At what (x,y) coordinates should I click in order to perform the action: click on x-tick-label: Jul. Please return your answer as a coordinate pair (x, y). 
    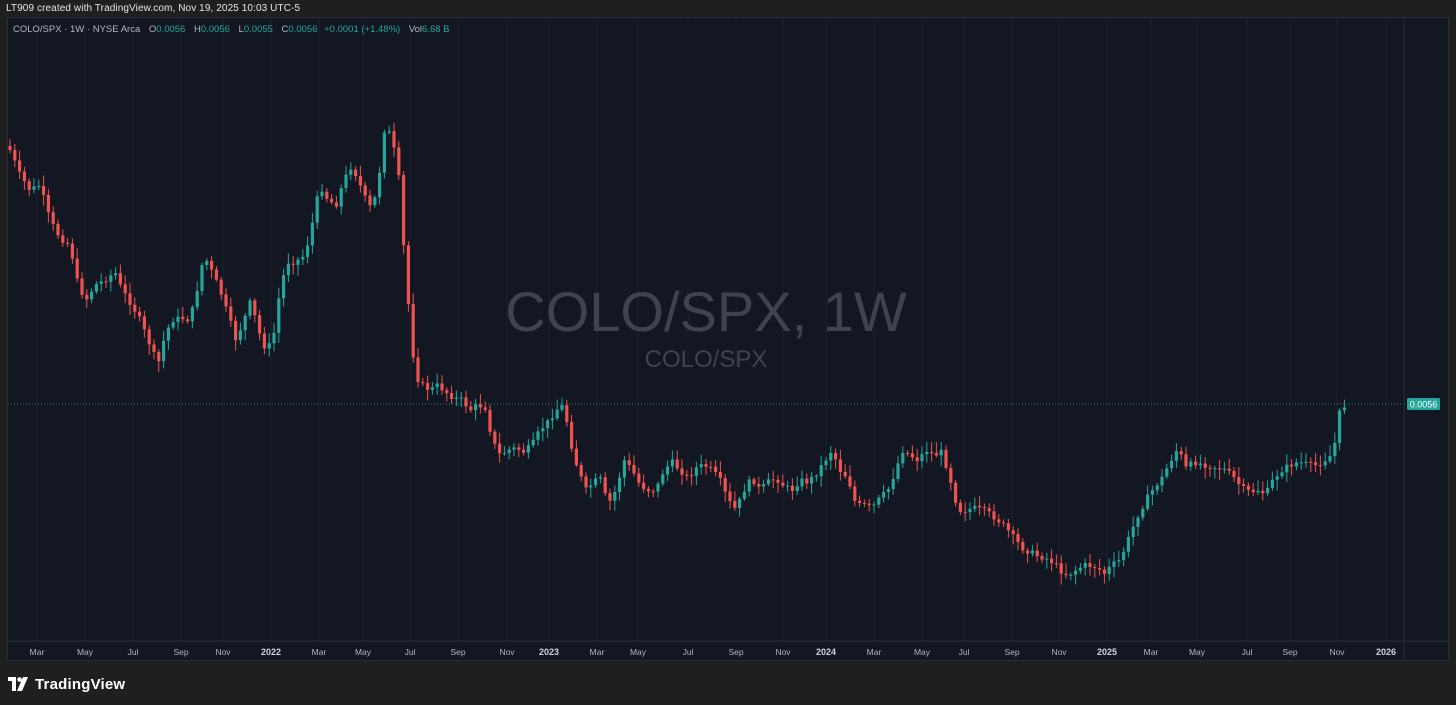
    Looking at the image, I should click on (133, 652).